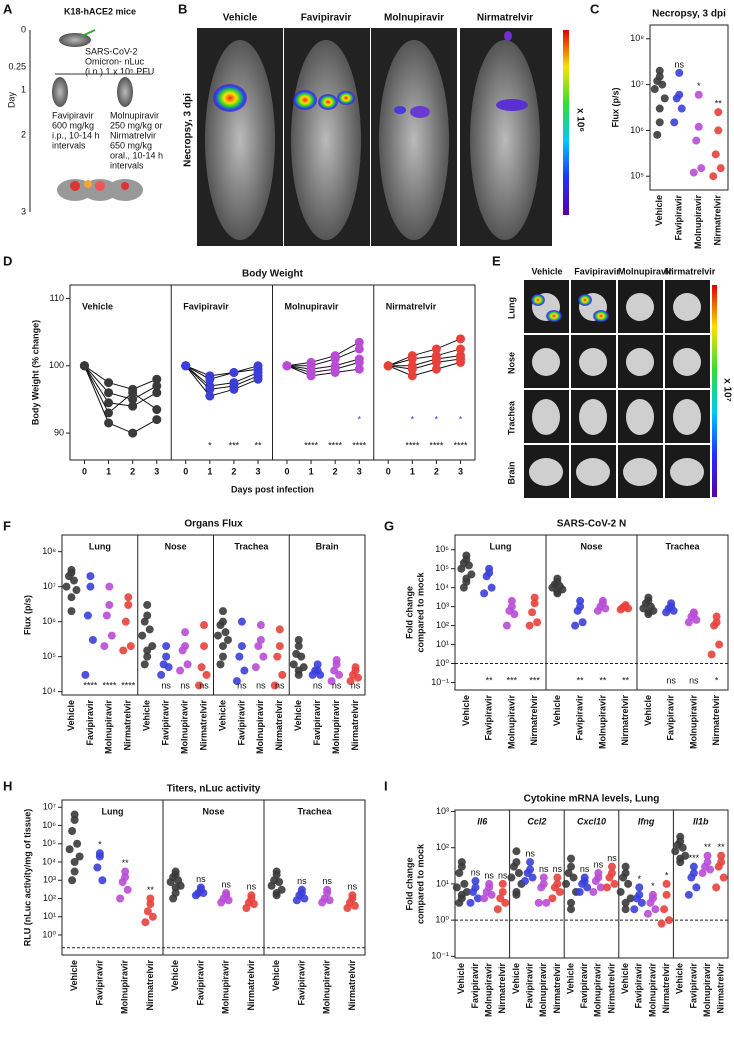  Describe the element at coordinates (119, 71) in the screenshot. I see `infection-text: (i.n.) 1 x 10⁵ PFU` at that location.